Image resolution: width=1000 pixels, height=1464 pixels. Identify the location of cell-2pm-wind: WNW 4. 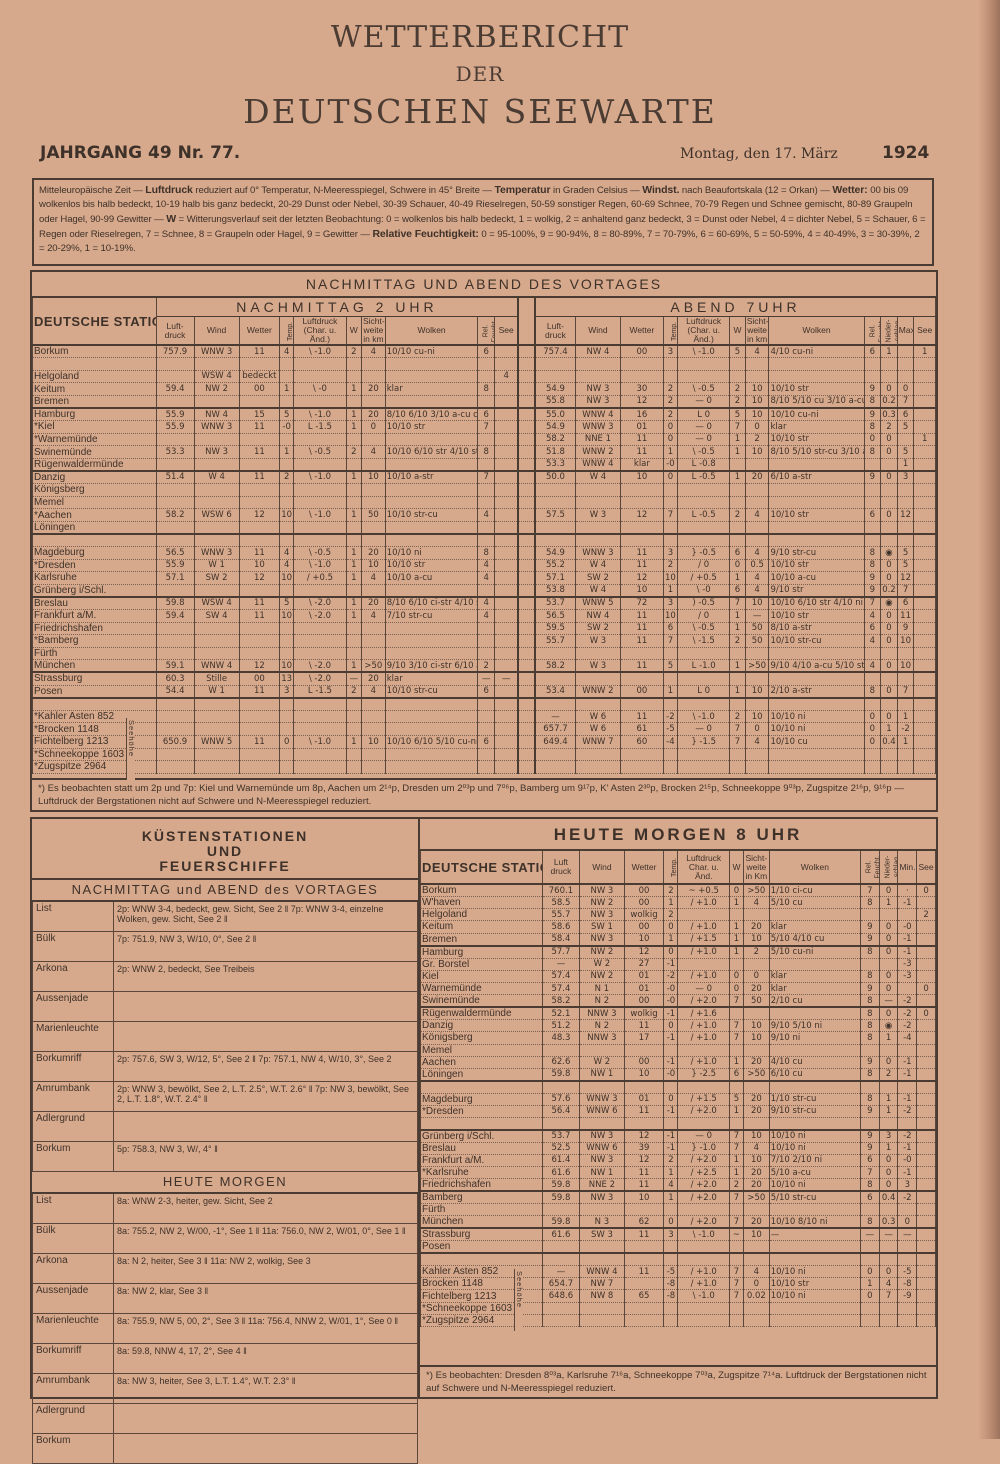
(216, 666).